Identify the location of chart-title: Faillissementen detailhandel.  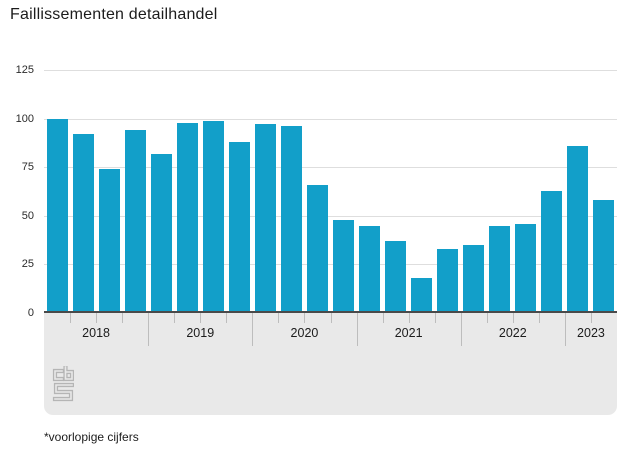
(114, 14).